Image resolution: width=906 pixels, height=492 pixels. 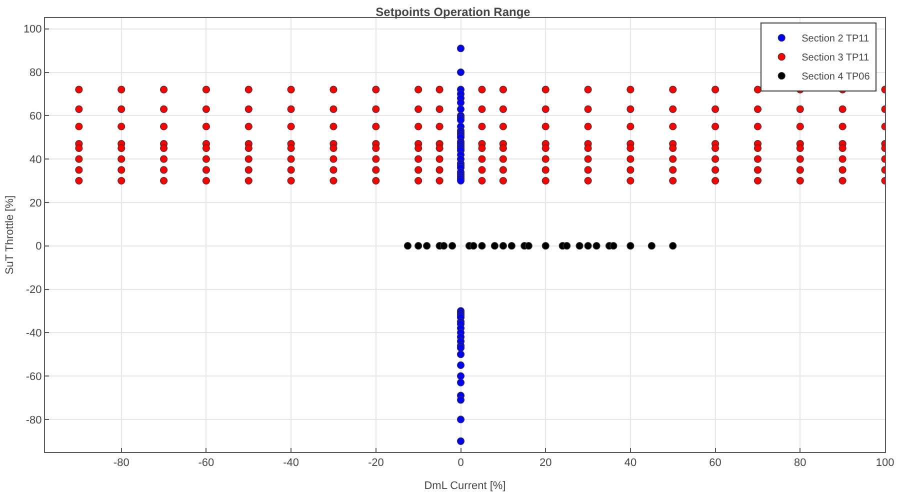 I want to click on legend-label: Section 4 TP06, so click(x=836, y=77).